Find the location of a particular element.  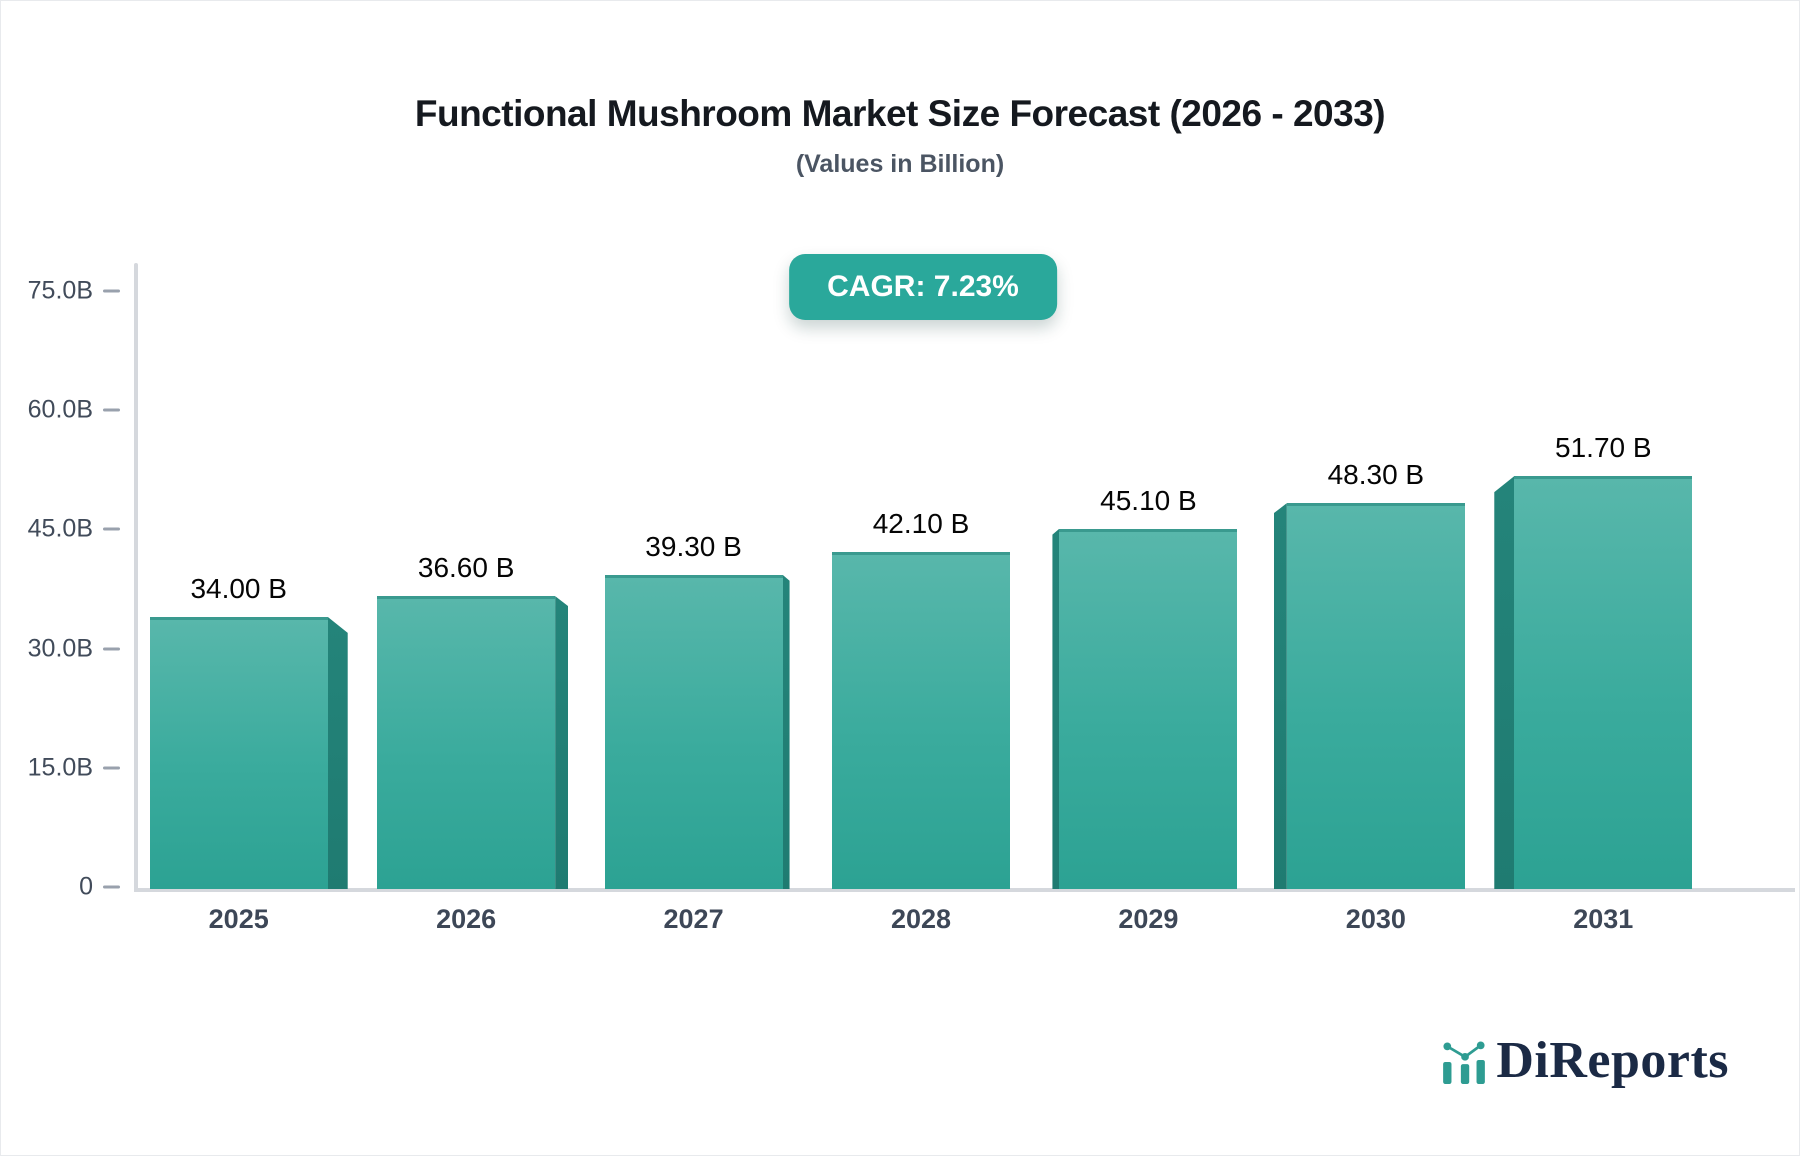

bar-2030 is located at coordinates (1375, 696).